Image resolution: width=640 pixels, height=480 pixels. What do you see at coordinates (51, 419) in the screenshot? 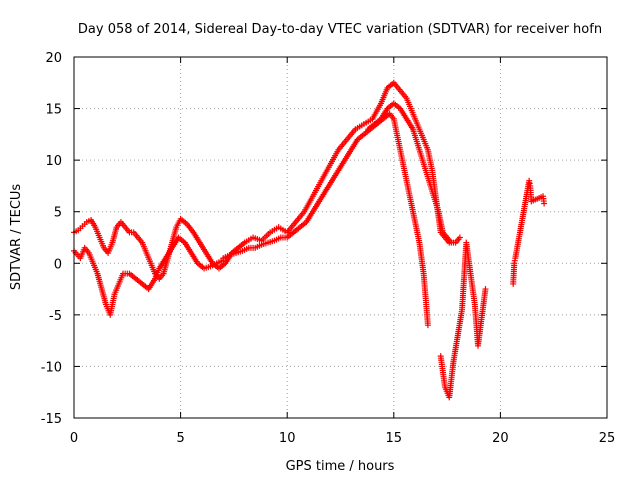
I see `y-tick-label: -15` at bounding box center [51, 419].